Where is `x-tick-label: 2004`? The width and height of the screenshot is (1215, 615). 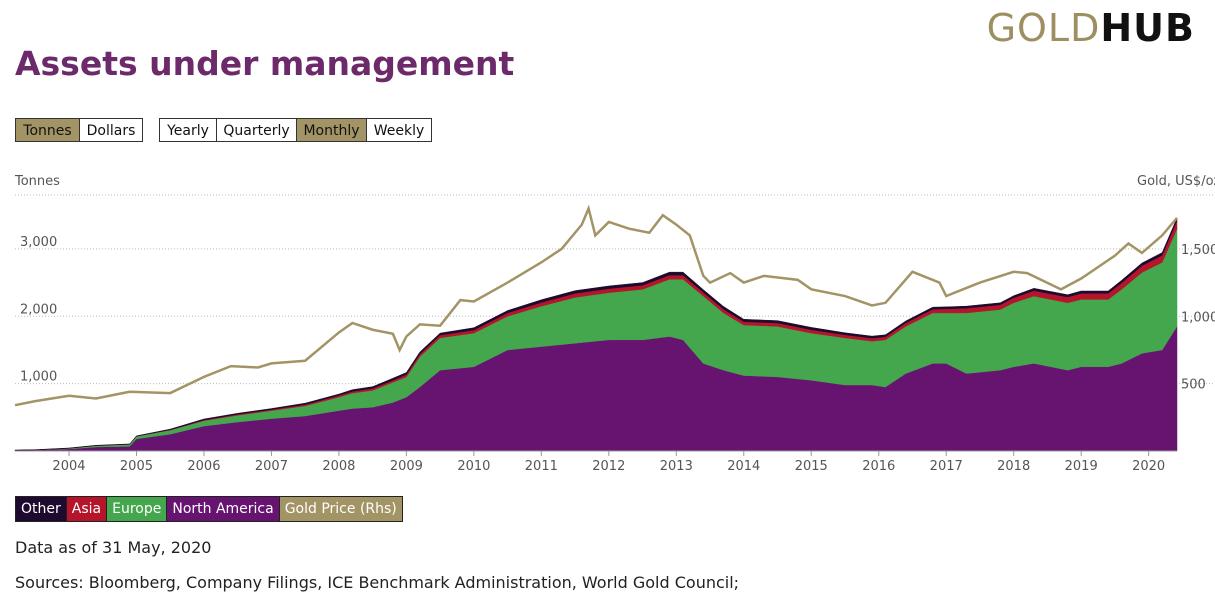 x-tick-label: 2004 is located at coordinates (68, 466).